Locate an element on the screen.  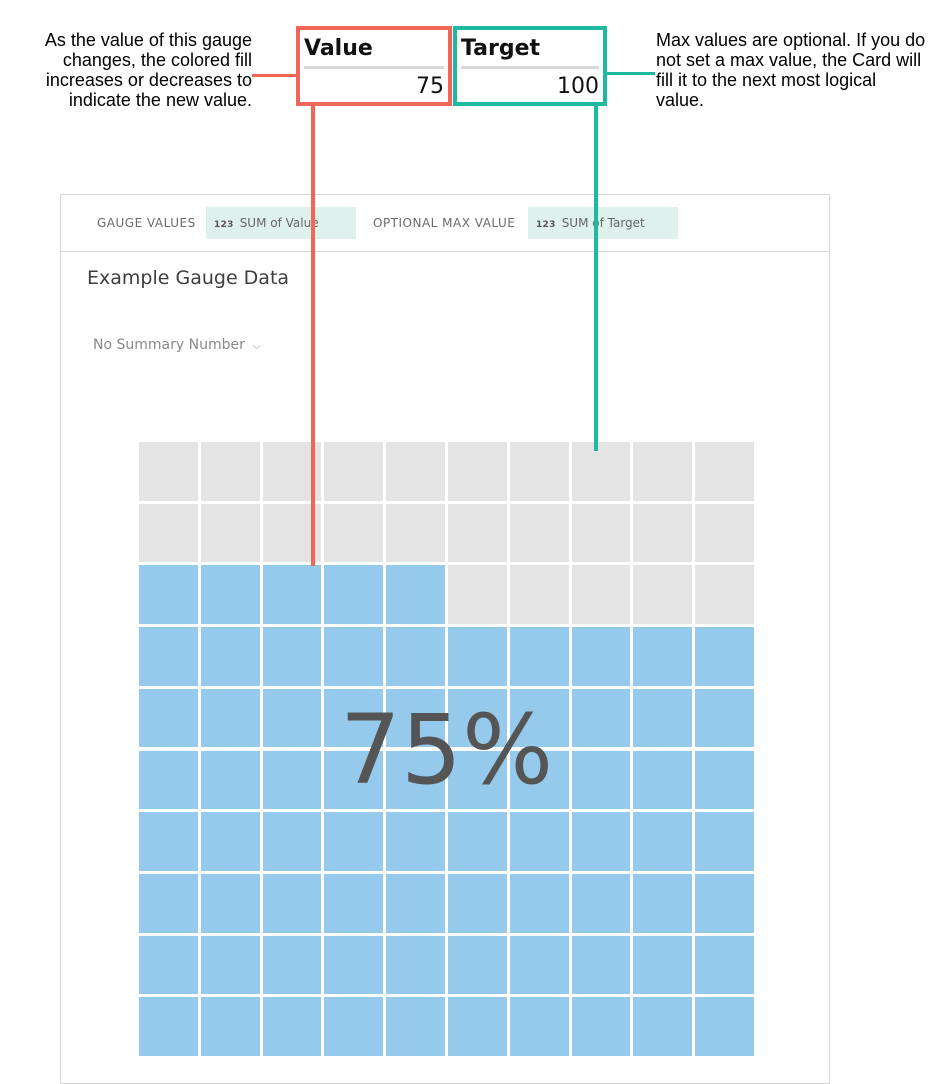
target-field-divider is located at coordinates (530, 67).